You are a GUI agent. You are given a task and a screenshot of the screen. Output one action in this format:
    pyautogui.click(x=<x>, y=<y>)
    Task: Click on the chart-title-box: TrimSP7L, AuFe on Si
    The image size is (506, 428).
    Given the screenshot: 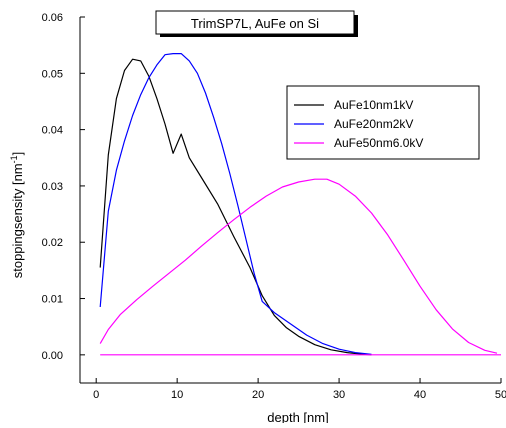 What is the action you would take?
    pyautogui.click(x=256, y=23)
    